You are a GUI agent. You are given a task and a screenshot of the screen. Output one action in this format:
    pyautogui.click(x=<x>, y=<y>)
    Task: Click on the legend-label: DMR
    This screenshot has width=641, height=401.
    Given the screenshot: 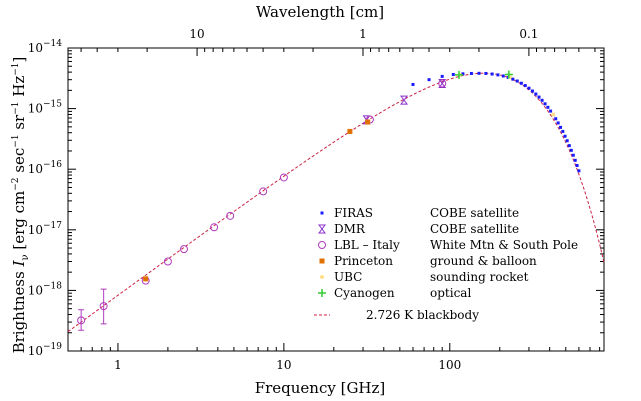 What is the action you would take?
    pyautogui.click(x=350, y=229)
    